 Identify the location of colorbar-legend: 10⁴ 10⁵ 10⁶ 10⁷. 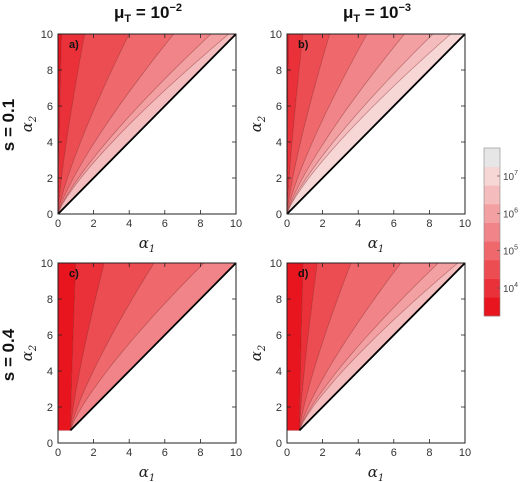
(500, 232).